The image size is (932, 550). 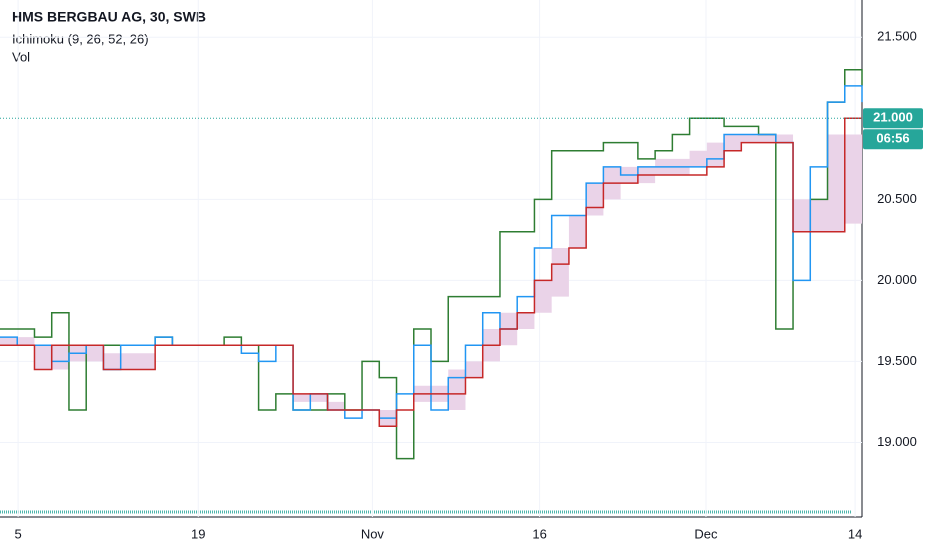 What do you see at coordinates (198, 533) in the screenshot?
I see `x-tick-label: 19` at bounding box center [198, 533].